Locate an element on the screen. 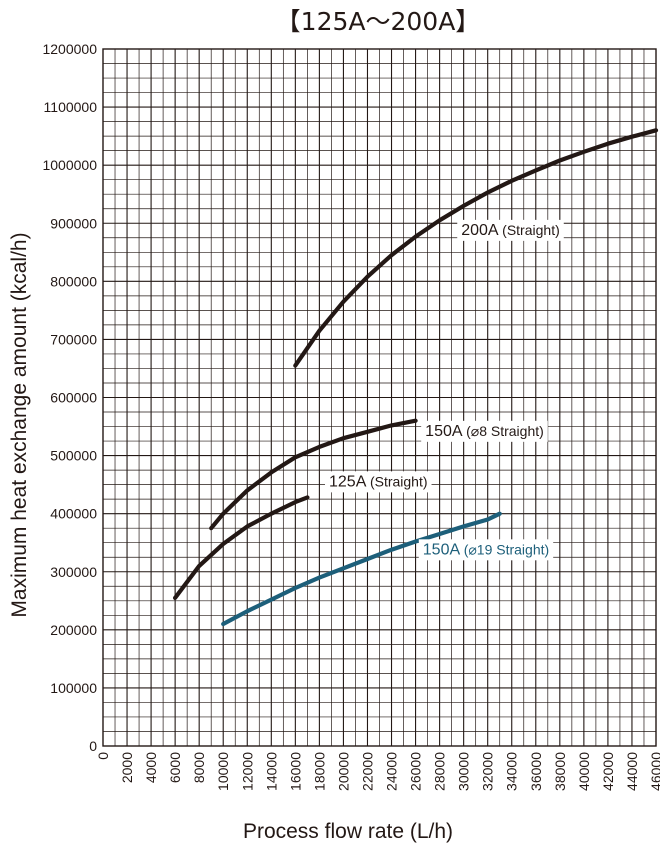 The width and height of the screenshot is (660, 845). series-label-3: 150A (⌀19 Straight) is located at coordinates (486, 550).